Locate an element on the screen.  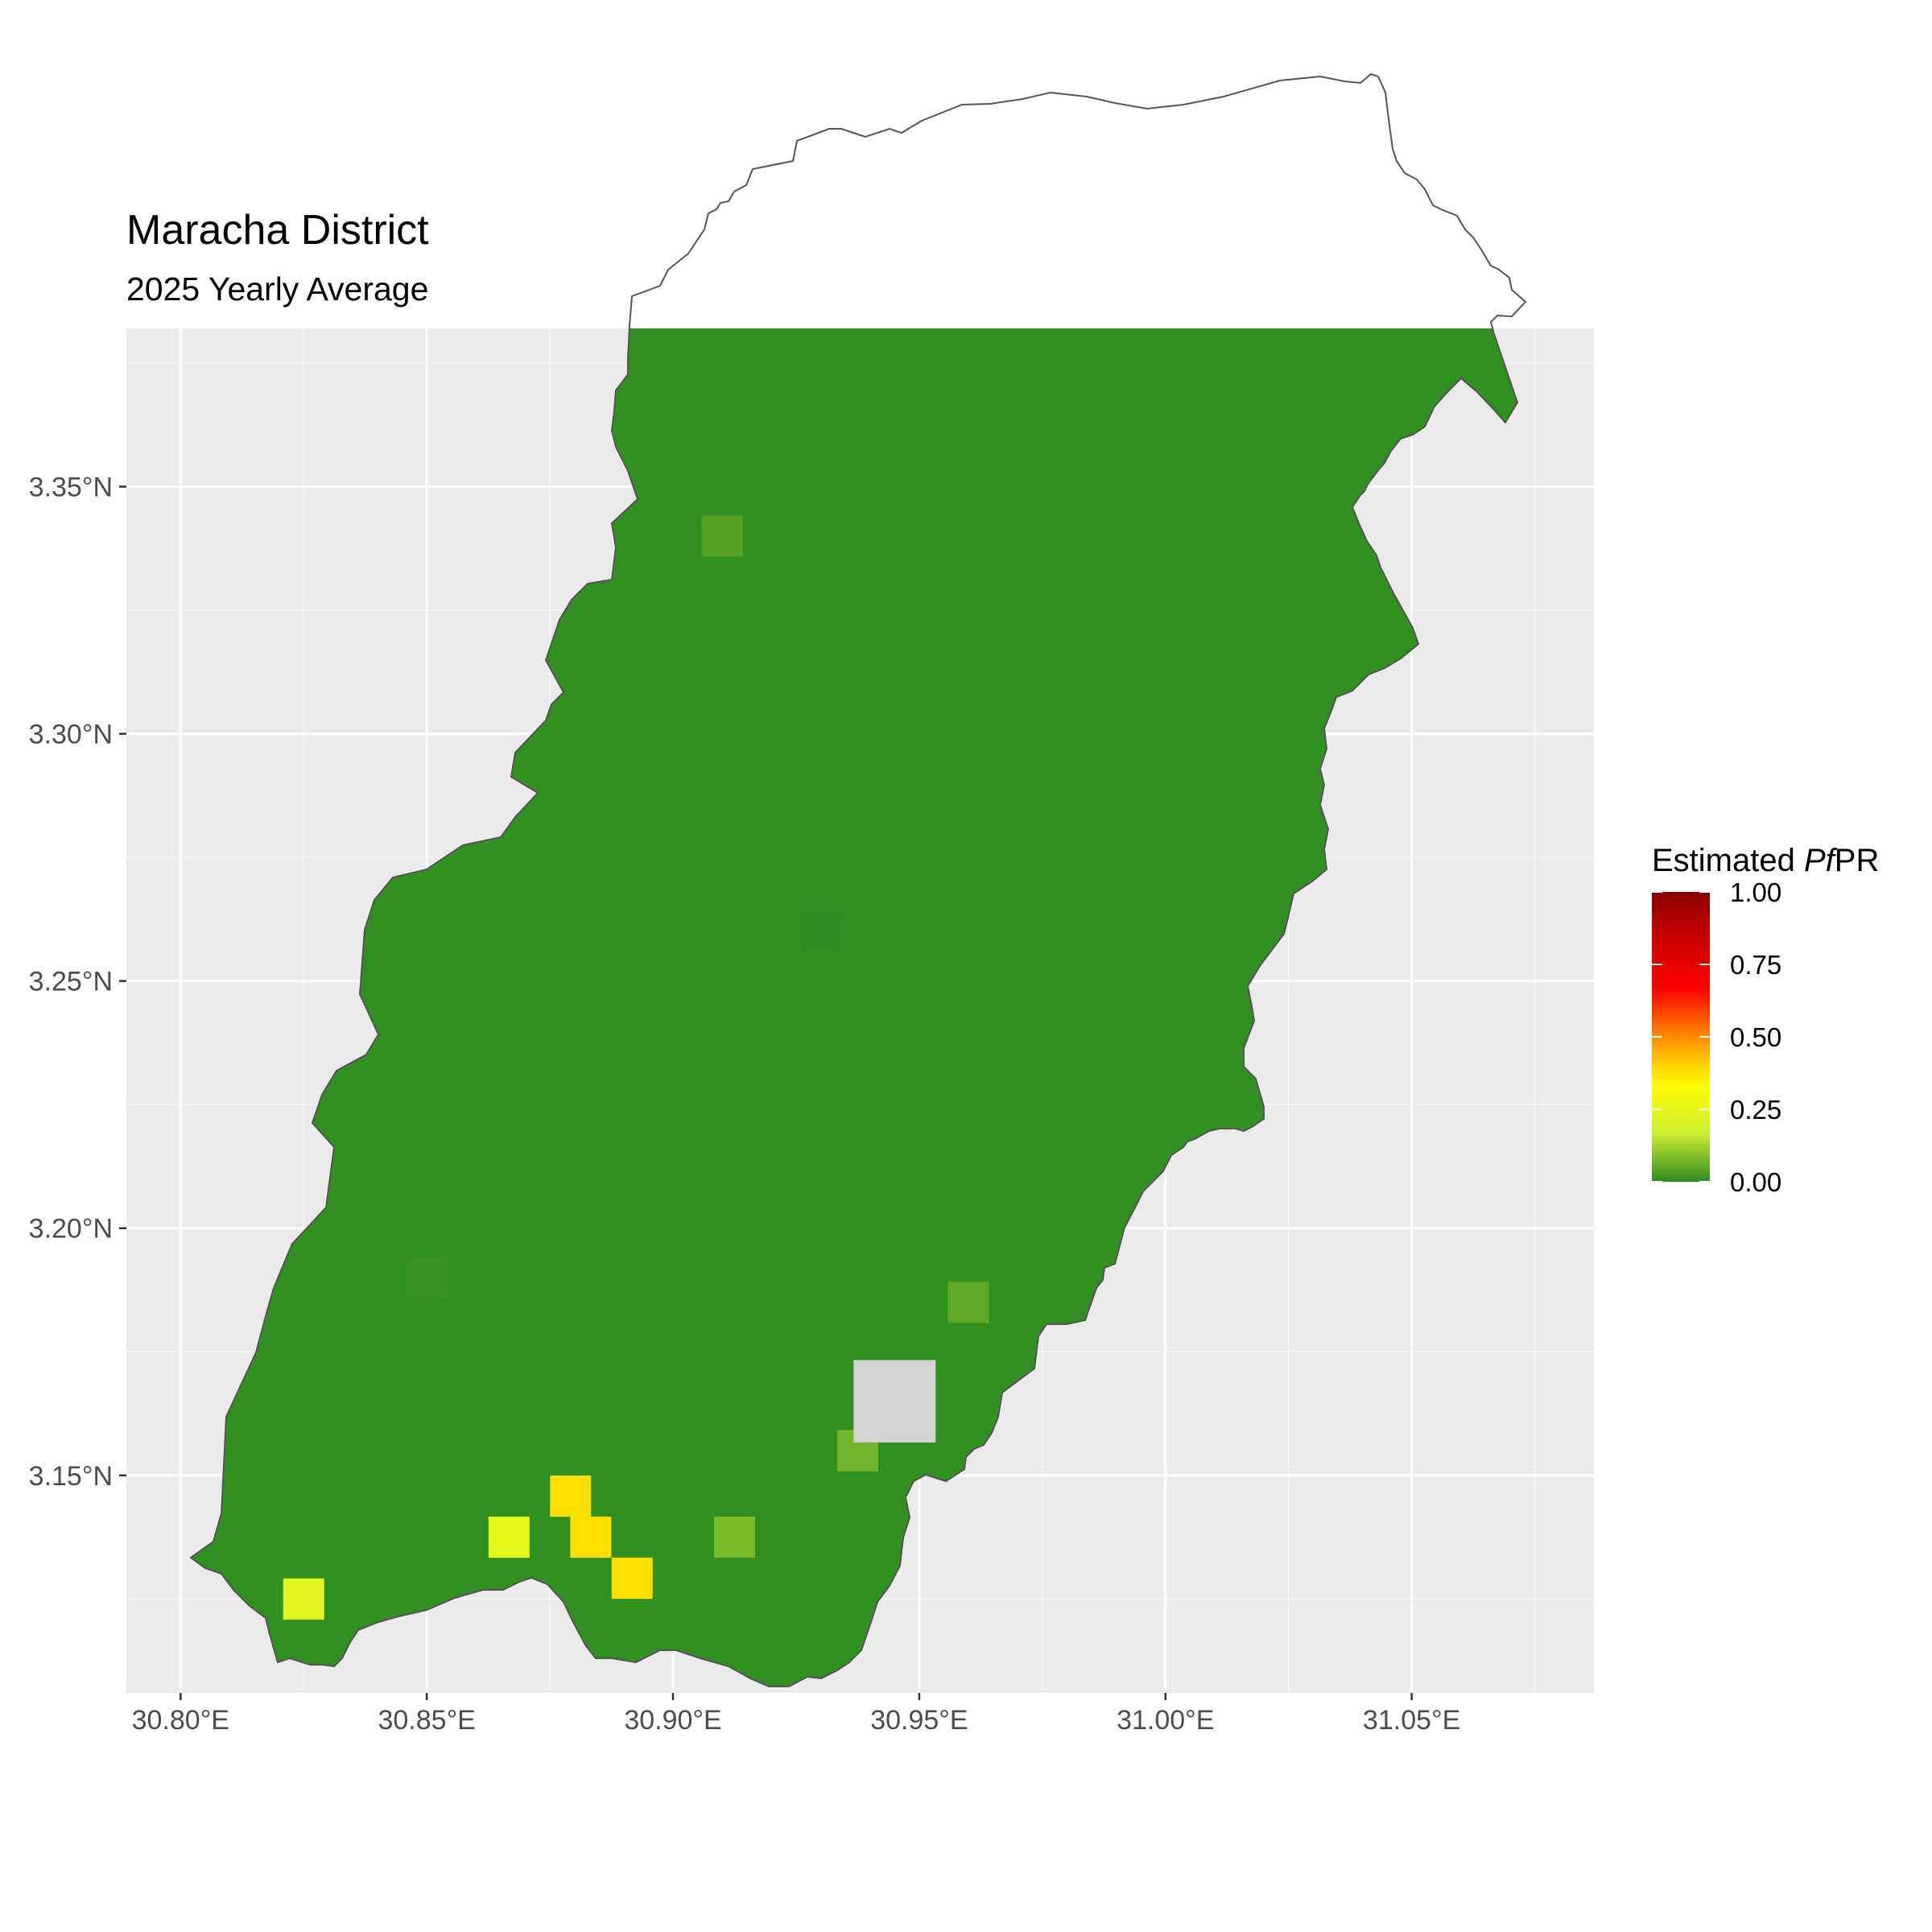
y-tick-label: 3.35°N is located at coordinates (71, 488).